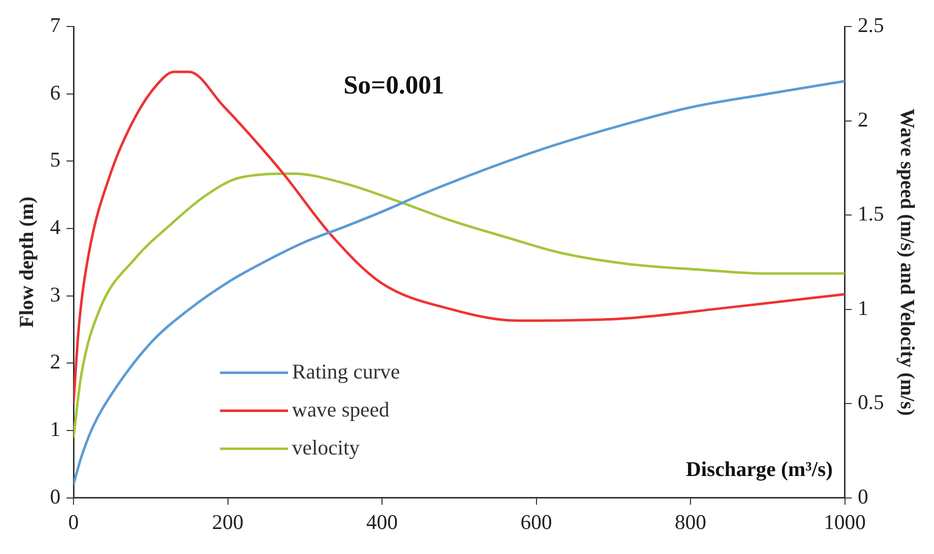  I want to click on x-tick-label: 400, so click(382, 522).